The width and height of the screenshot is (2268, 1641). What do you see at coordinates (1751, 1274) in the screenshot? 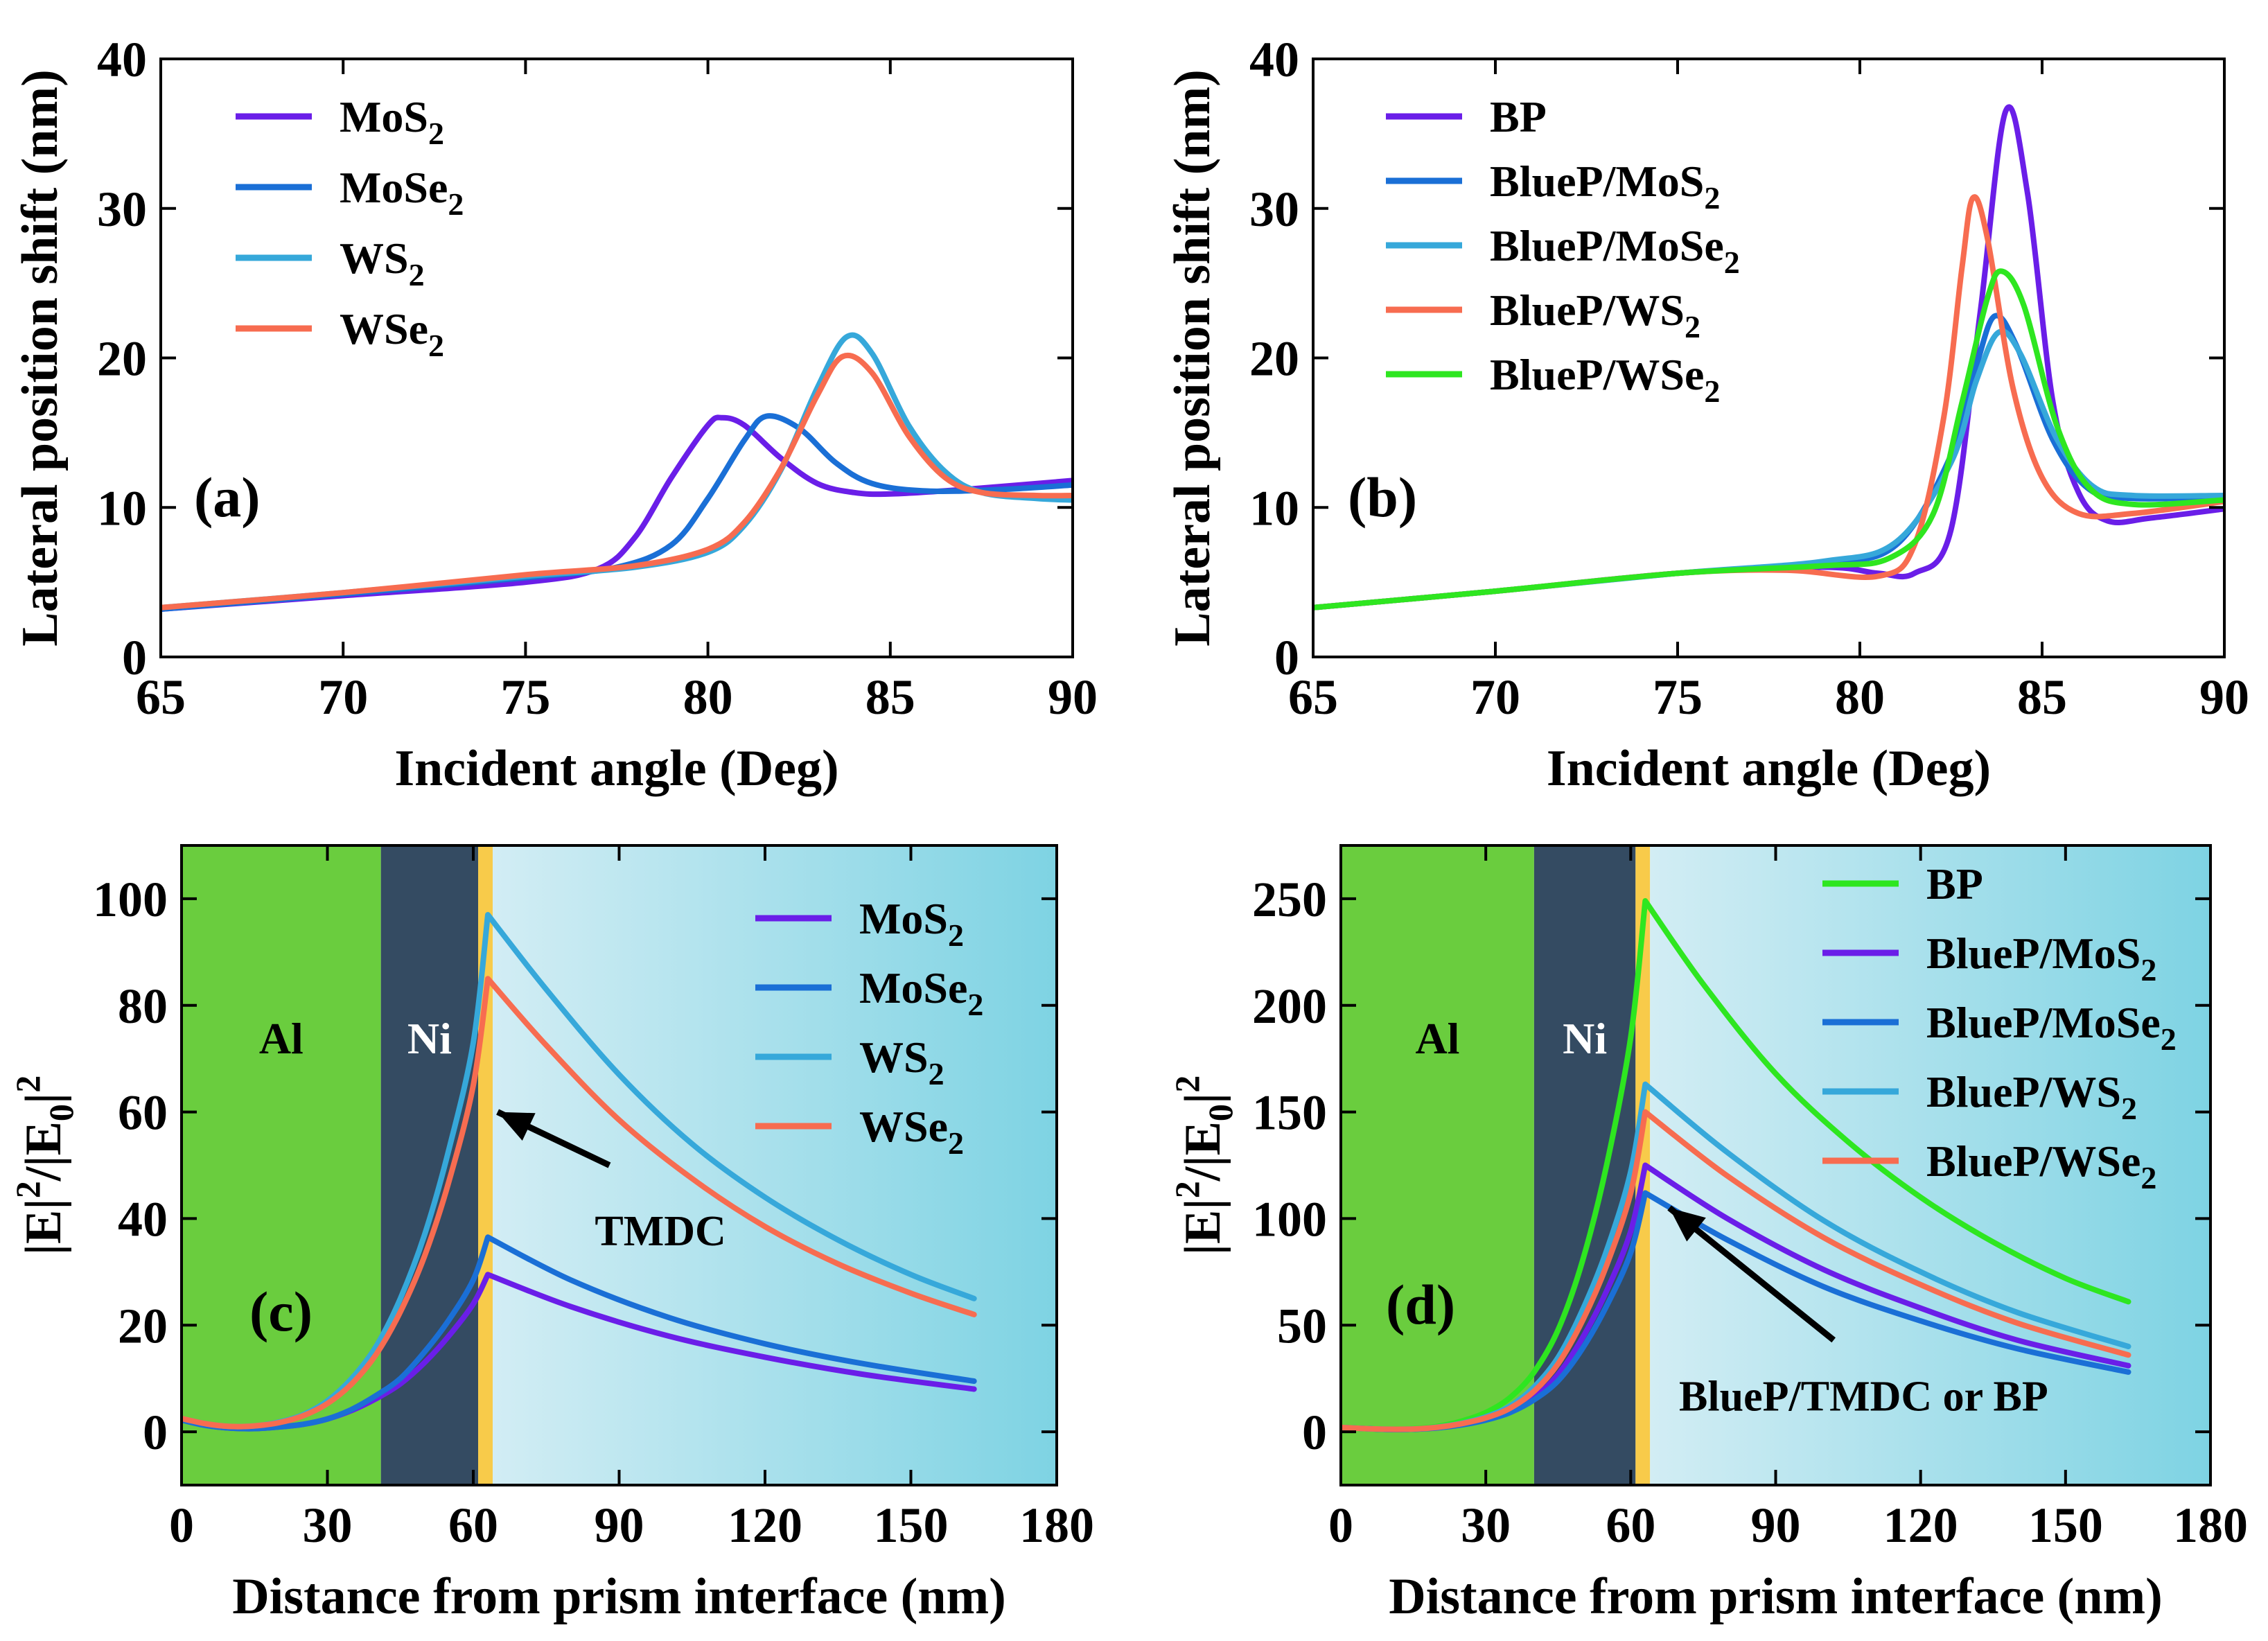
I see `annotation-arrow` at bounding box center [1751, 1274].